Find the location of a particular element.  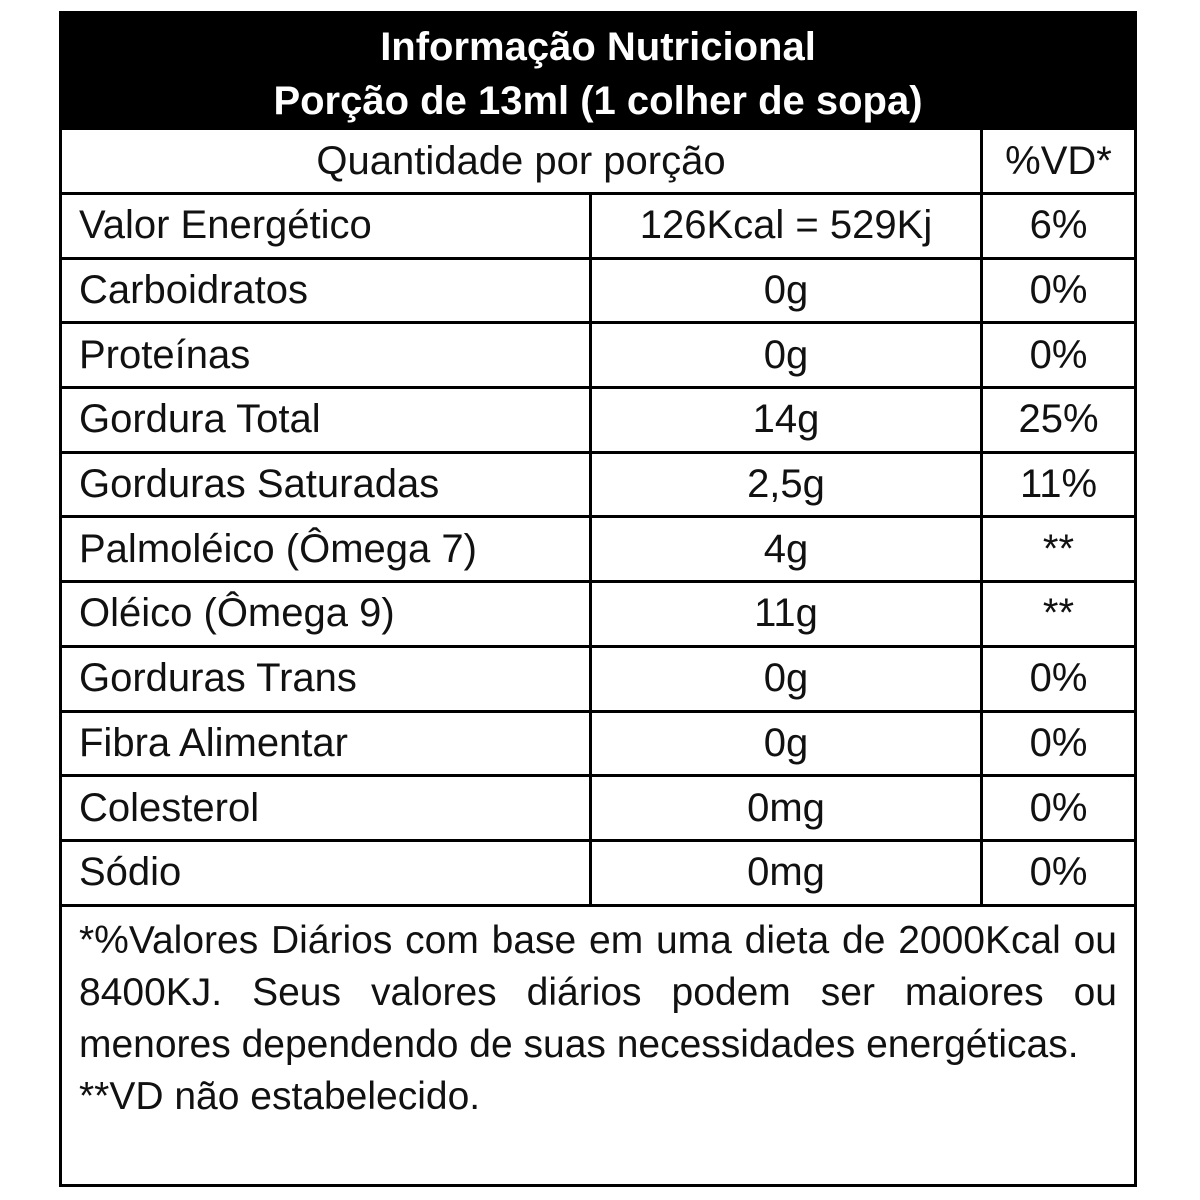

nutrient: Sódio is located at coordinates (327, 872).